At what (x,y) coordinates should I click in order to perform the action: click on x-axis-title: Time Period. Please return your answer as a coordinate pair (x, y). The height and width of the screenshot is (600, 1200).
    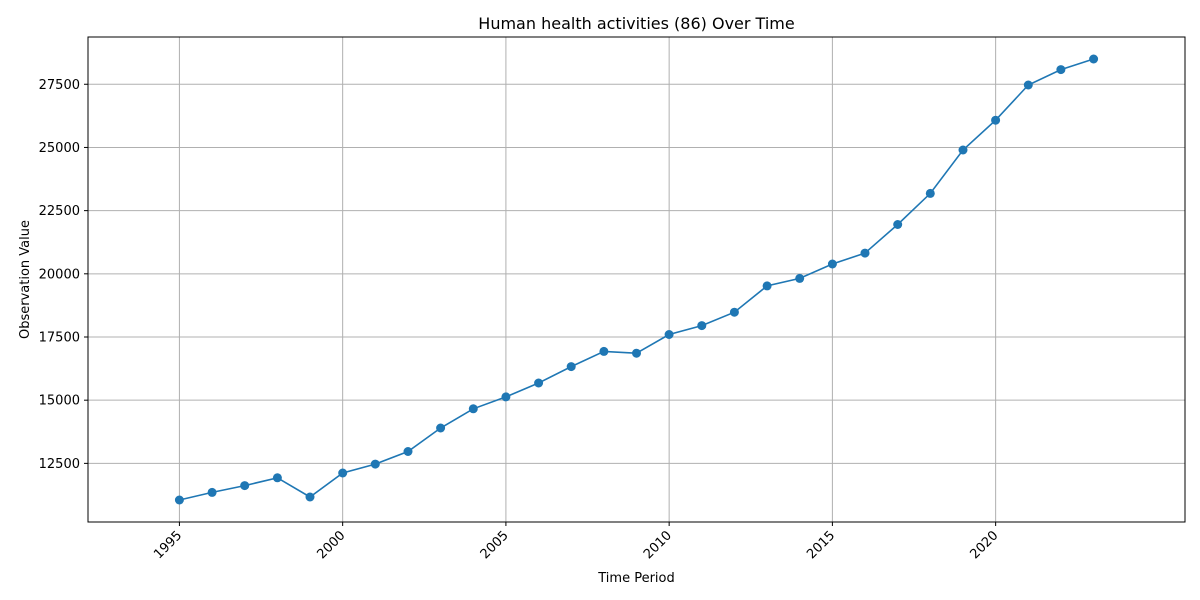
    Looking at the image, I should click on (635, 578).